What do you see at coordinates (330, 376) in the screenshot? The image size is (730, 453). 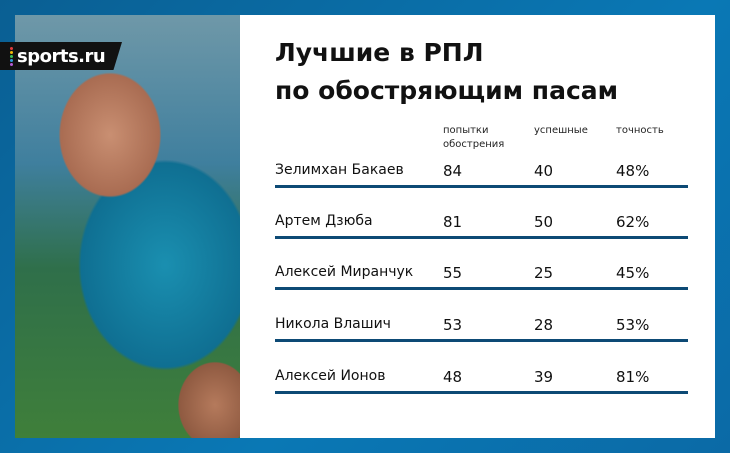 I see `player-name: Алексей Ионов` at bounding box center [330, 376].